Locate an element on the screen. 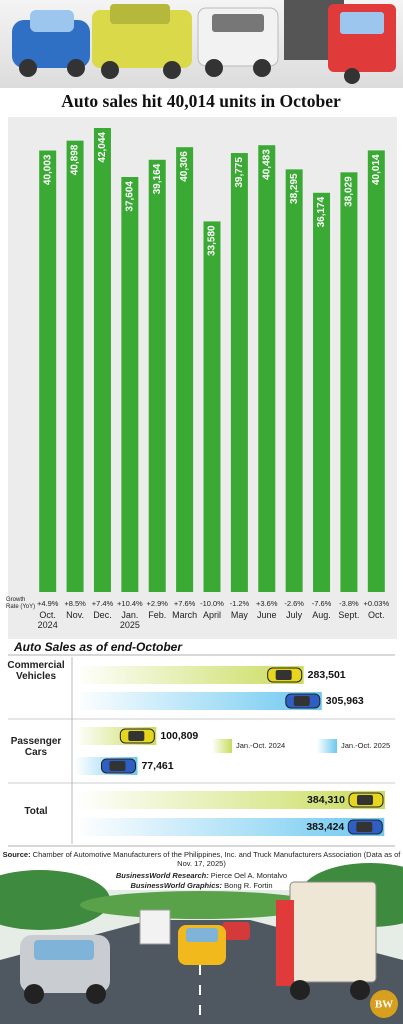 The image size is (403, 1024). x-tick-label: Nov. is located at coordinates (75, 615).